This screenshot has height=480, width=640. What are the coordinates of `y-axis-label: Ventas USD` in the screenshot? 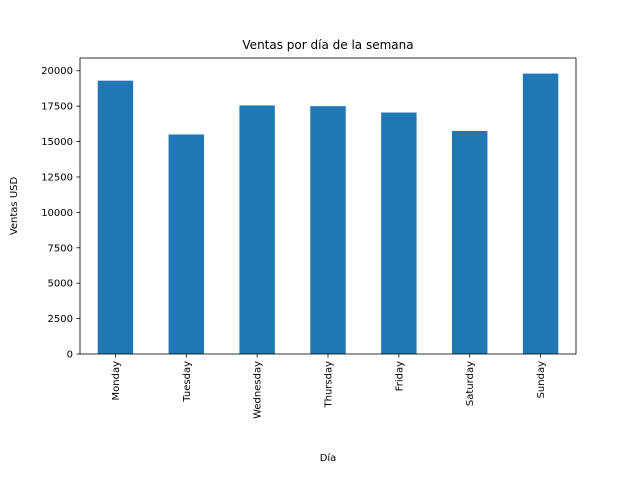 It's located at (14, 206).